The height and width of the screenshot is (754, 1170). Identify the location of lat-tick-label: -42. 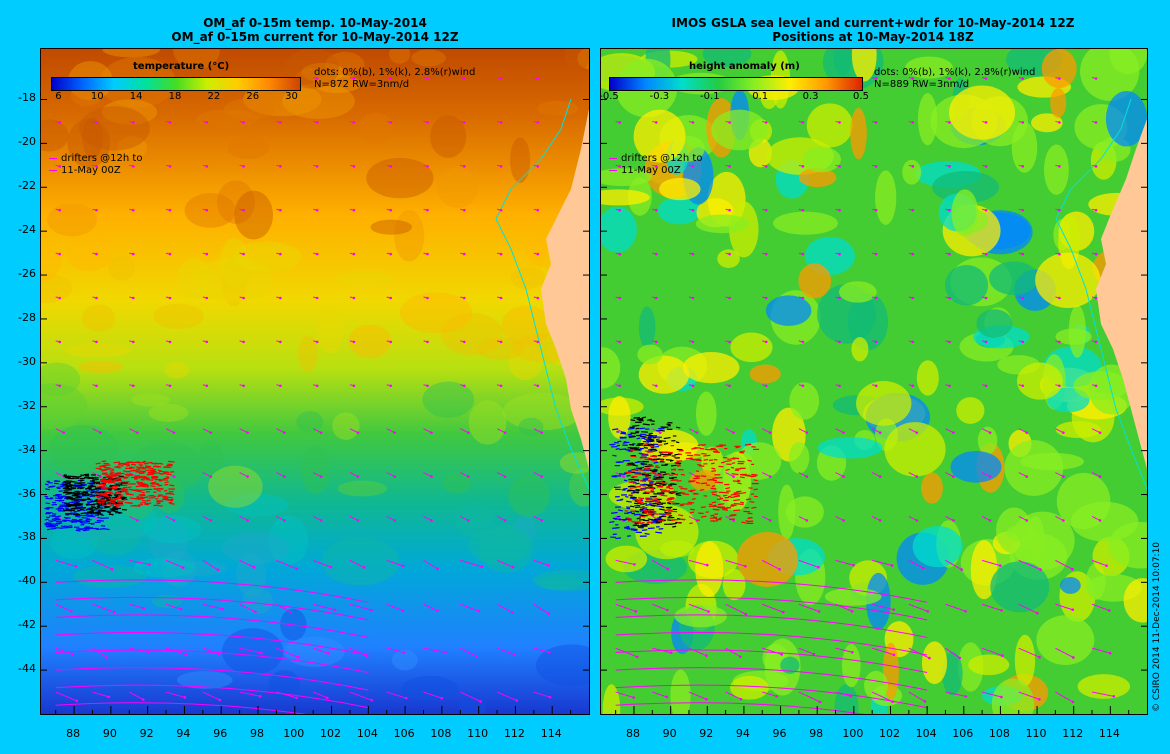
(27, 625).